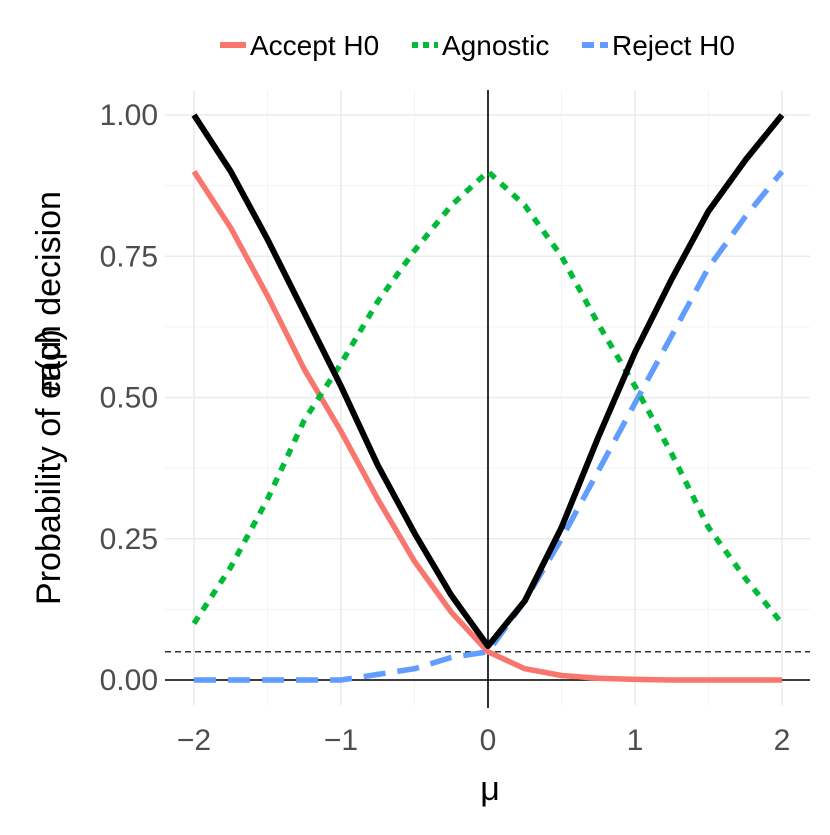 The height and width of the screenshot is (835, 830). What do you see at coordinates (129, 539) in the screenshot?
I see `y-tick-label: 0.25` at bounding box center [129, 539].